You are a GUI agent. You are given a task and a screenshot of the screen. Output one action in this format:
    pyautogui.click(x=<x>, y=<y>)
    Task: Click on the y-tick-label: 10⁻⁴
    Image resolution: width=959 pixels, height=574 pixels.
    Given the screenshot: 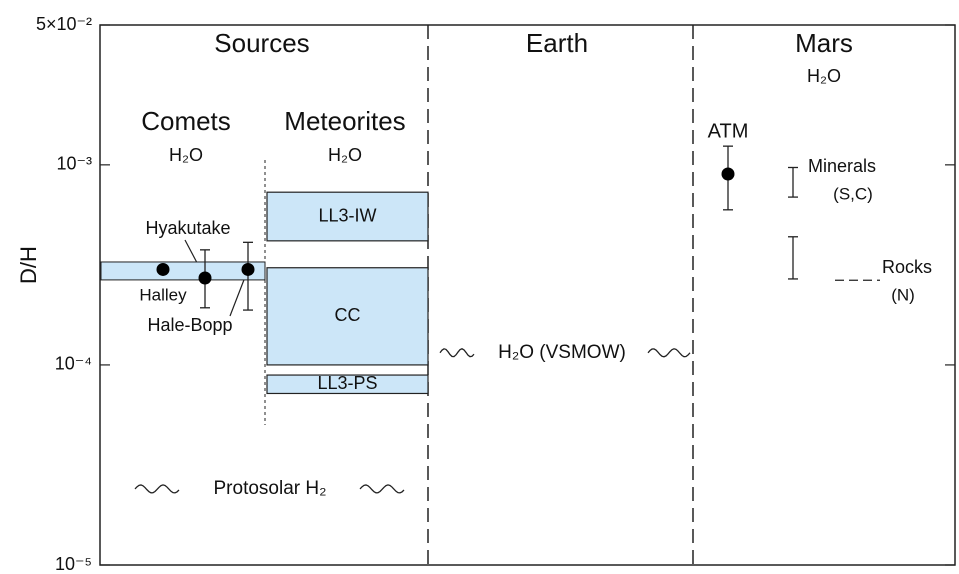 What is the action you would take?
    pyautogui.click(x=73, y=364)
    